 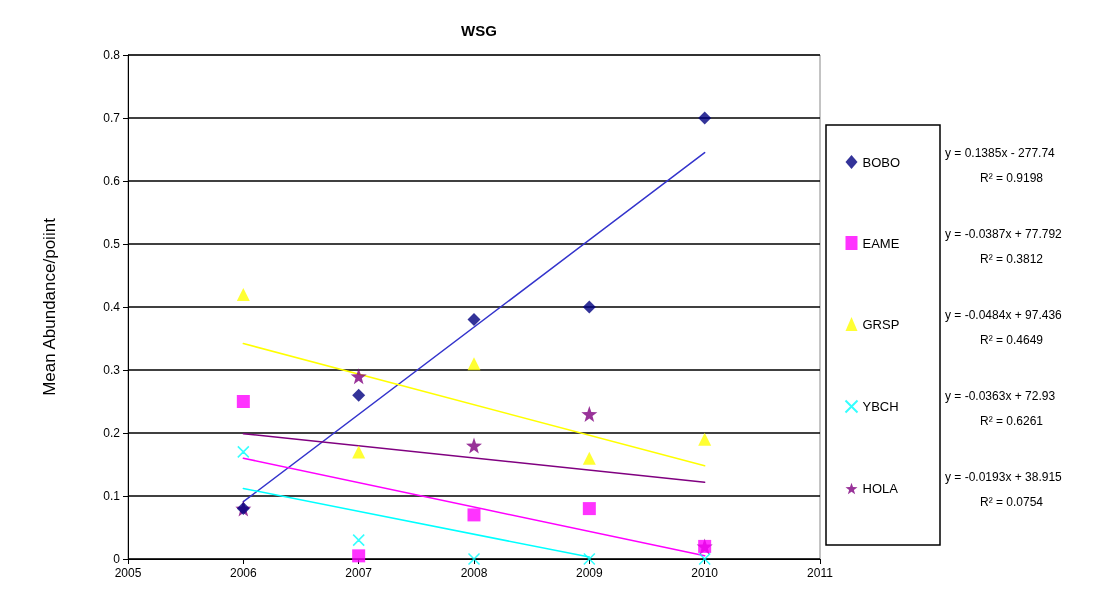 I want to click on legend-label: GRSP, so click(x=881, y=324).